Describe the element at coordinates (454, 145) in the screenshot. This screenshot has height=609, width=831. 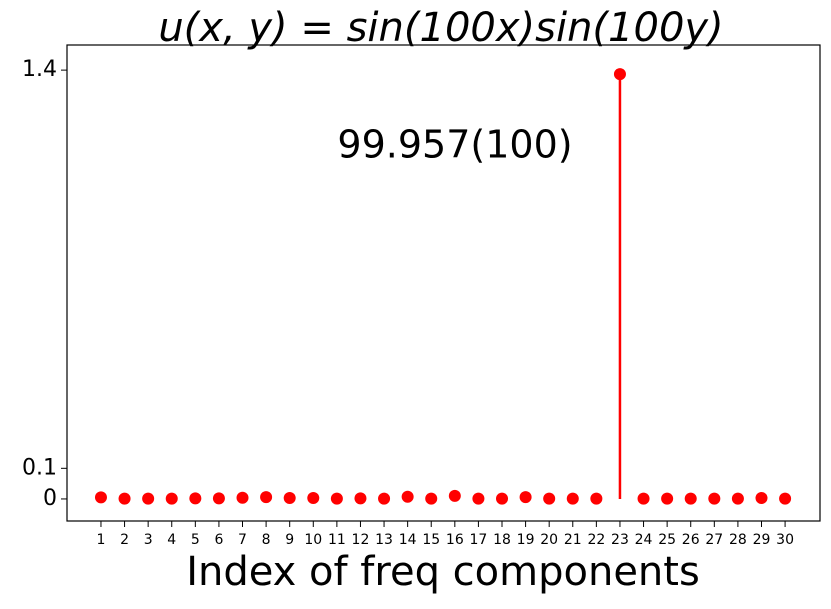
I see `annotation: 99.957(100)` at that location.